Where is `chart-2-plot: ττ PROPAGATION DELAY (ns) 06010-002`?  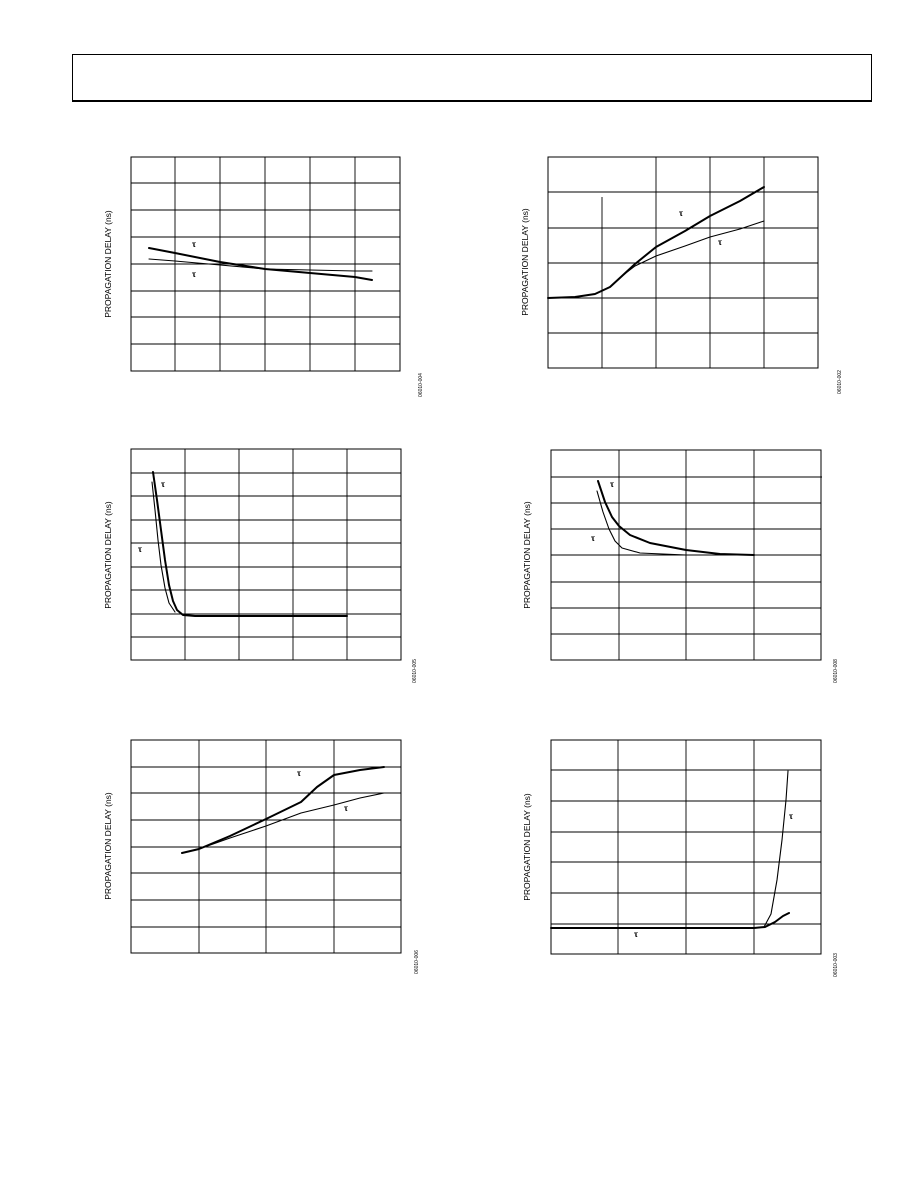 chart-2-plot: ττ PROPAGATION DELAY (ns) 06010-002 is located at coordinates (681, 275).